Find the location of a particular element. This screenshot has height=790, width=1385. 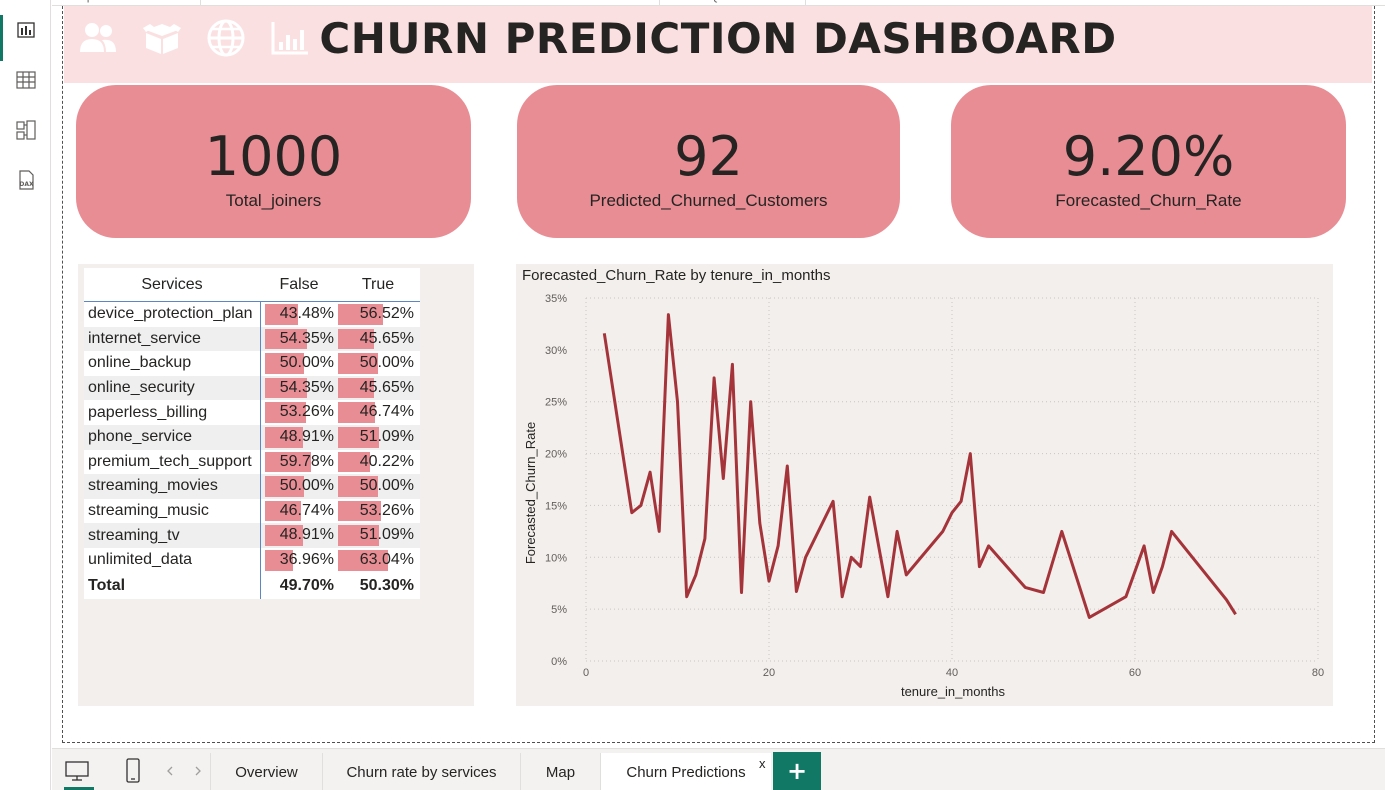

column-header-services: Services is located at coordinates (172, 284).